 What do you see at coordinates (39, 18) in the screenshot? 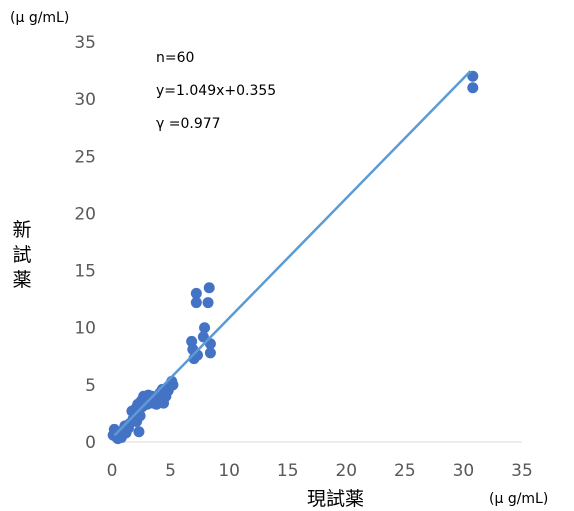
I see `y-axis-unit-label: (μ g/mL)` at bounding box center [39, 18].